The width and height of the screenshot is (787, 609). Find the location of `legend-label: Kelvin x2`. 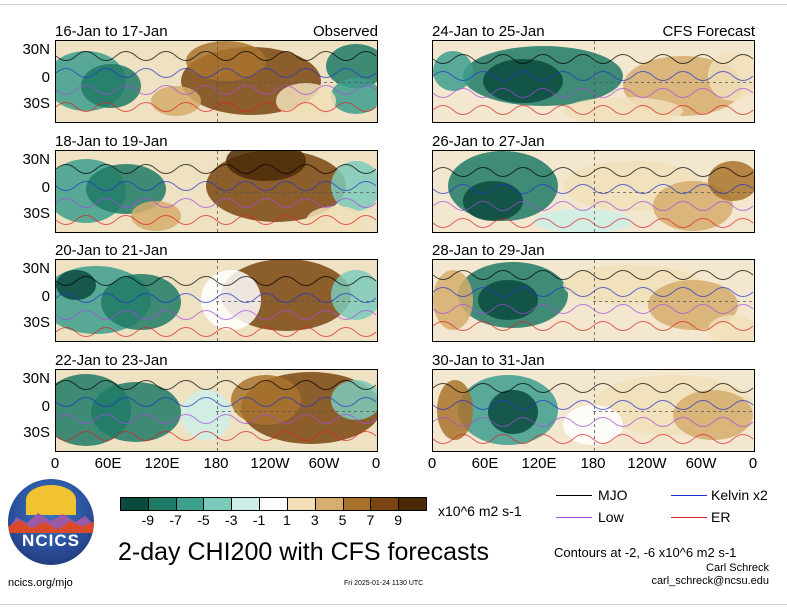

legend-label: Kelvin x2 is located at coordinates (739, 495).